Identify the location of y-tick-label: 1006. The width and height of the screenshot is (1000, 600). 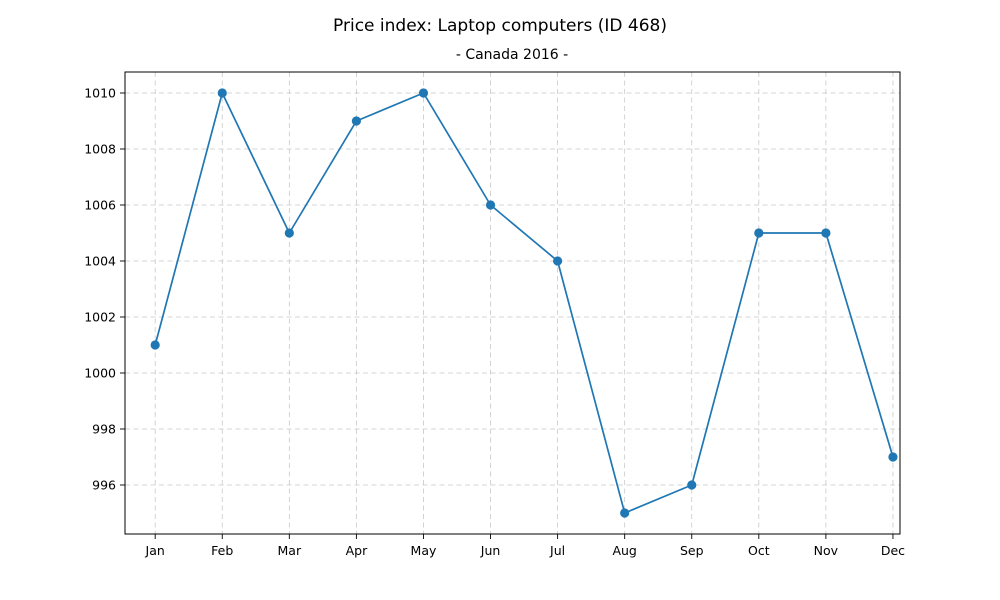
(100, 205).